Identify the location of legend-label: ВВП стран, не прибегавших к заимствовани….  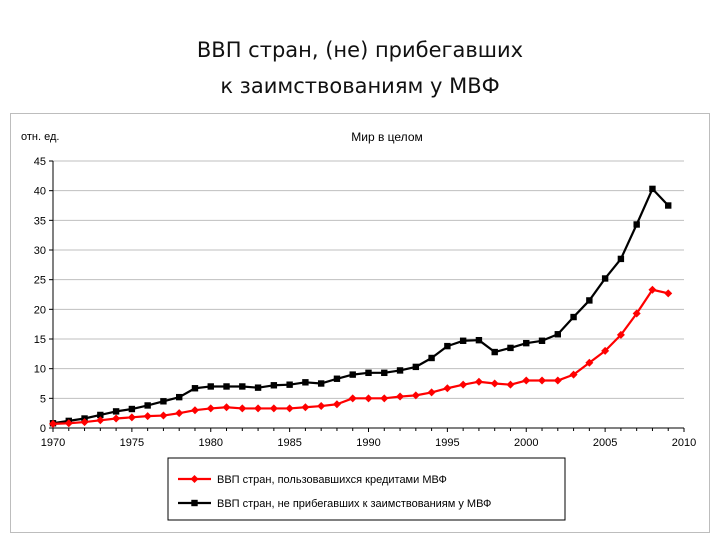
(354, 504).